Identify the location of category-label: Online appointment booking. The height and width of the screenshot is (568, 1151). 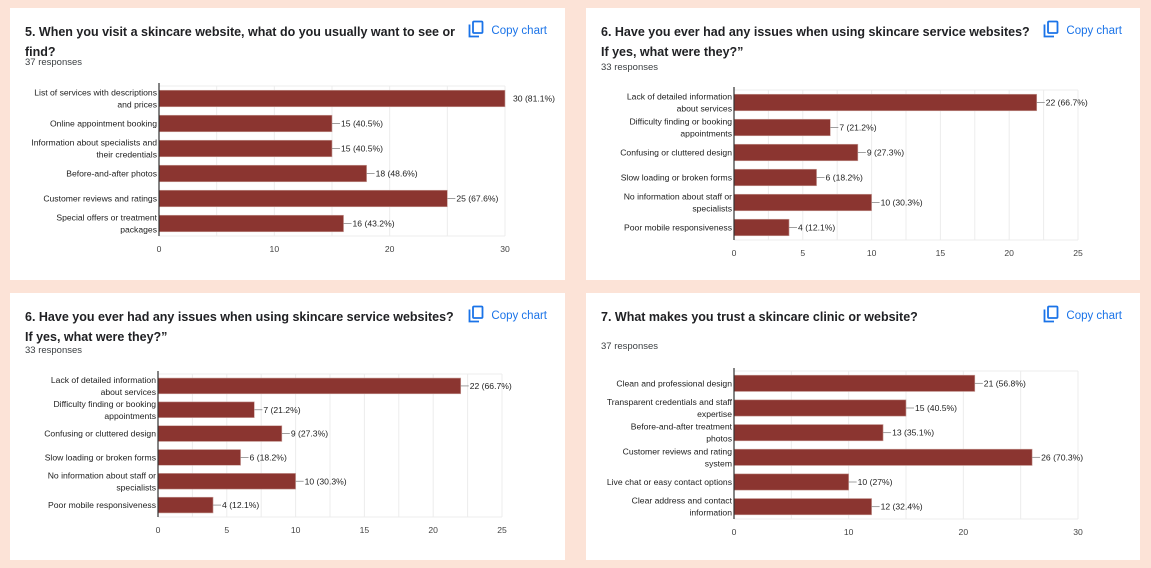
(103, 124).